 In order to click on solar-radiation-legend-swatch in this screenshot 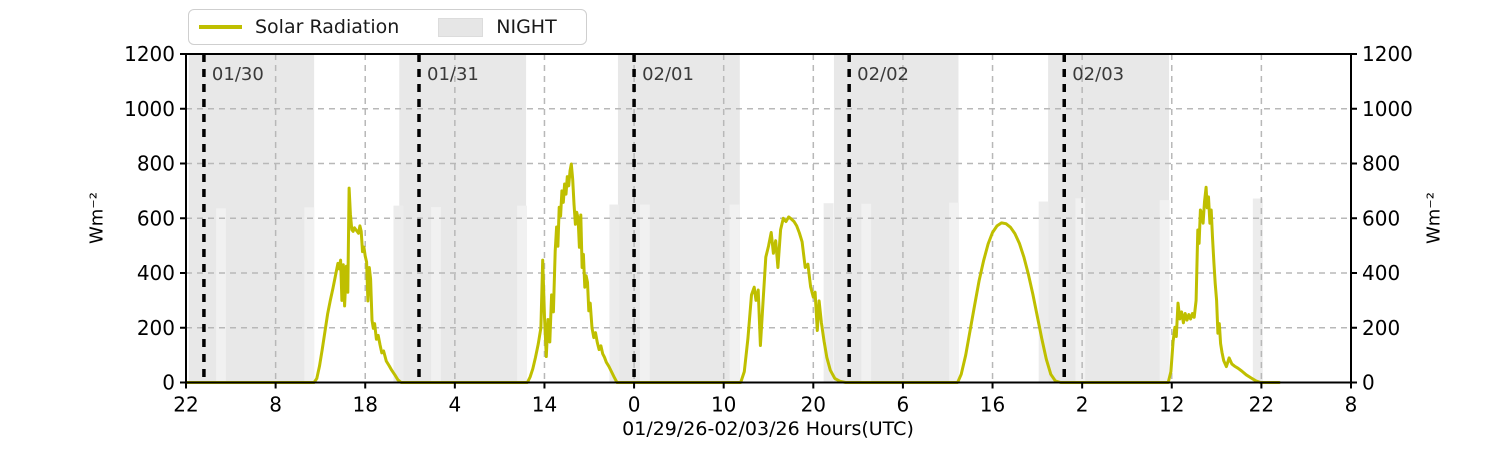, I will do `click(220, 27)`.